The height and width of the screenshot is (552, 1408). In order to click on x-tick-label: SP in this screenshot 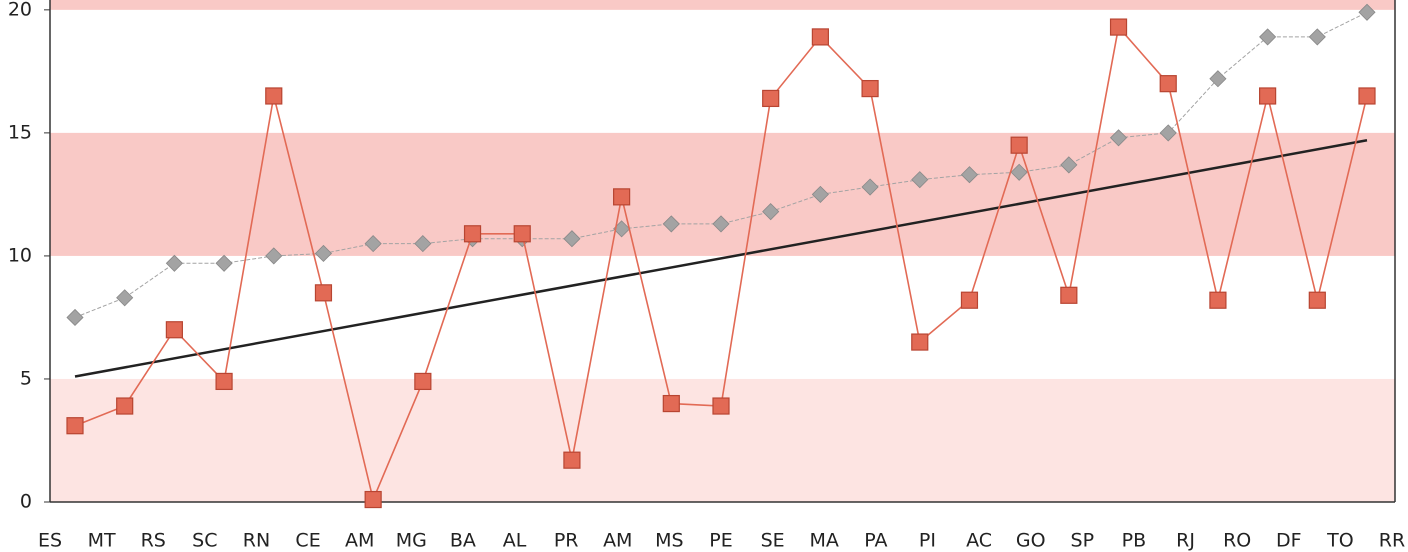, I will do `click(1083, 541)`.